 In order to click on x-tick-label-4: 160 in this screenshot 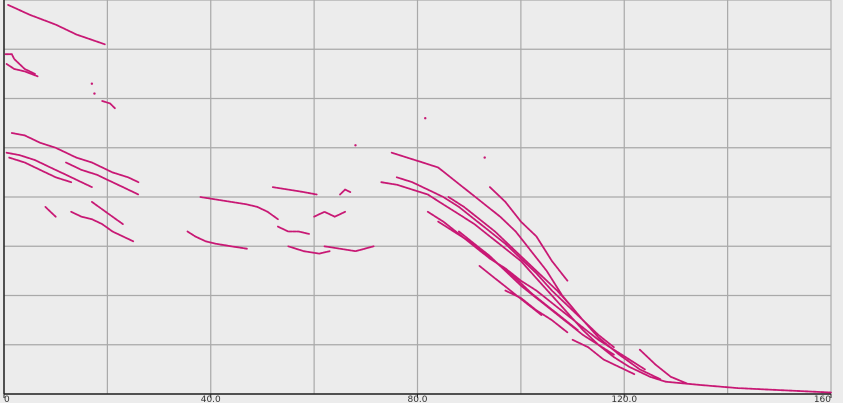, I will do `click(822, 399)`.